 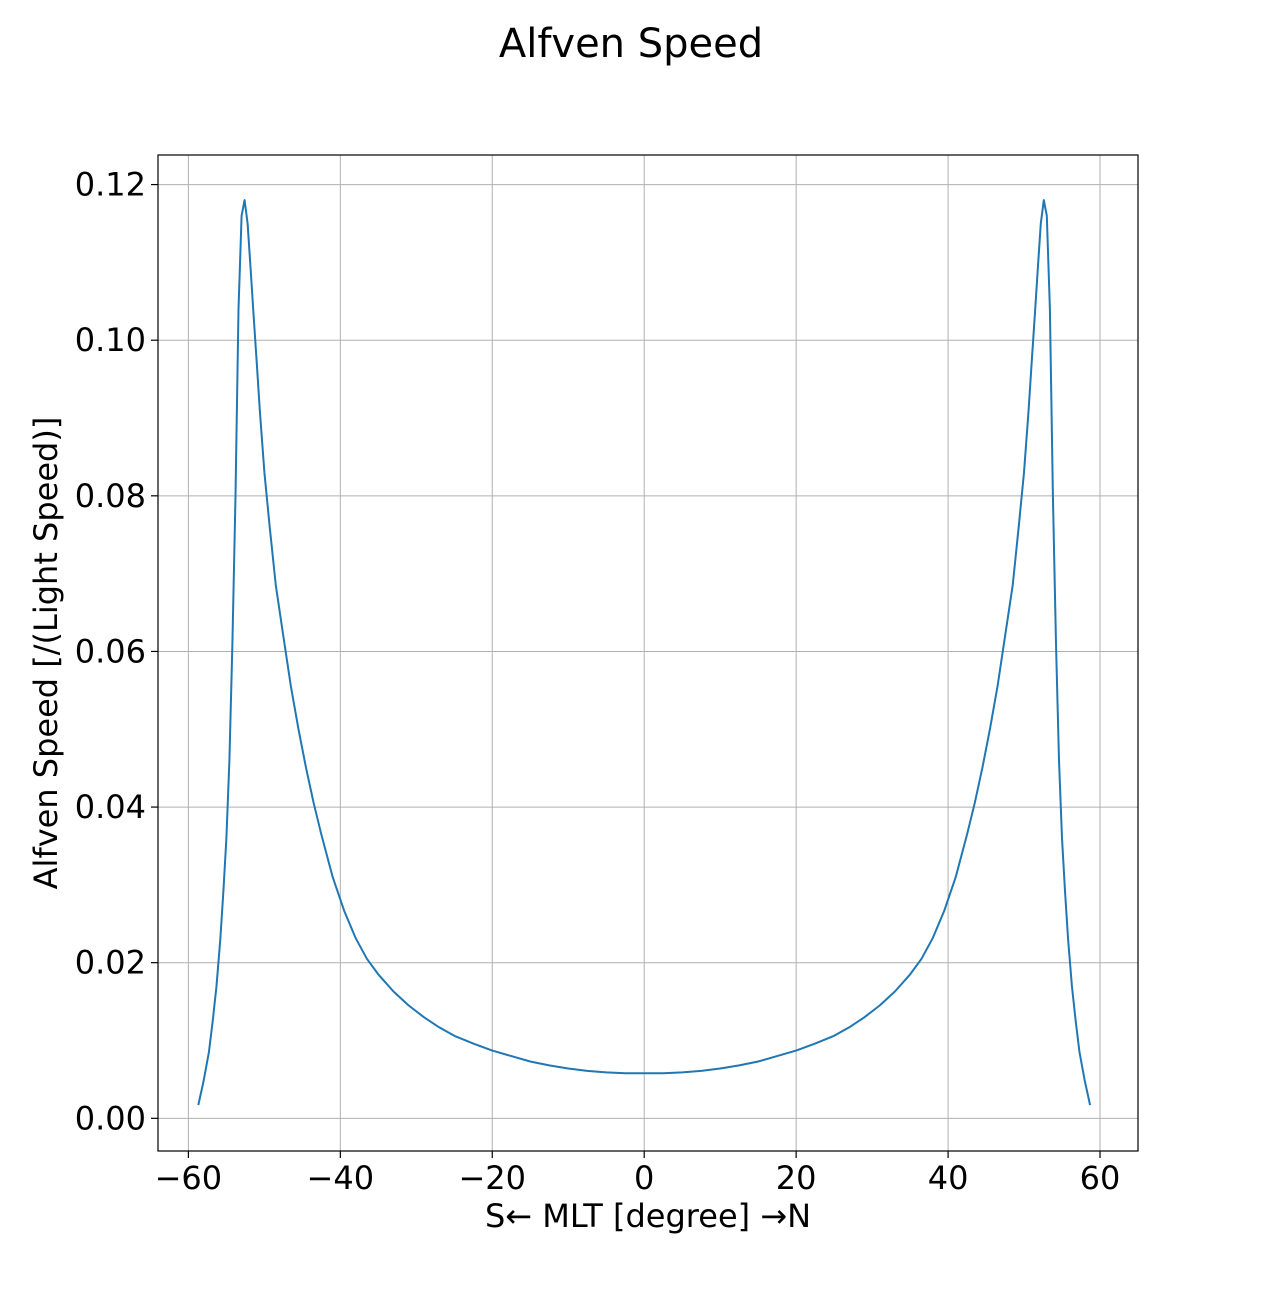 I want to click on y-axis-label: Alfven Speed [/(Light Speed)], so click(x=46, y=653).